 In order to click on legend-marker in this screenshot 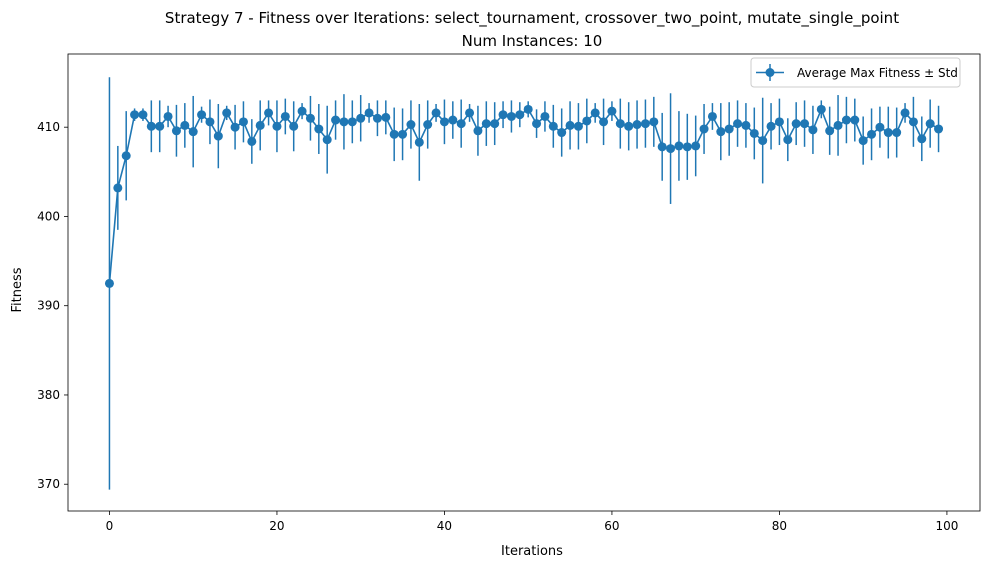, I will do `click(770, 72)`.